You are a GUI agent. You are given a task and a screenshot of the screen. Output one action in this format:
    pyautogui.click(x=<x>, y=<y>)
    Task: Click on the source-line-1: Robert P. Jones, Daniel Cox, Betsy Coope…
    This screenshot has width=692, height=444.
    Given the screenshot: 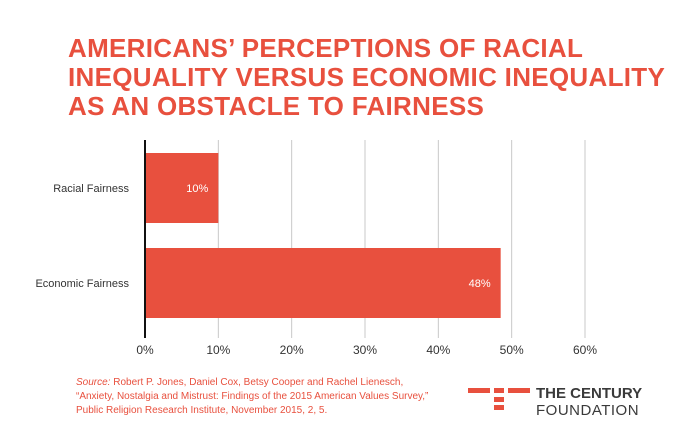 What is the action you would take?
    pyautogui.click(x=257, y=382)
    